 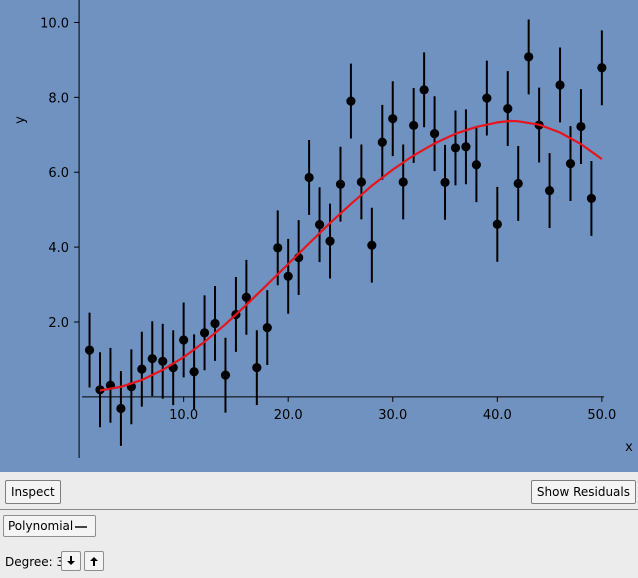 I want to click on model-type-select: Polynomial, so click(x=49, y=526).